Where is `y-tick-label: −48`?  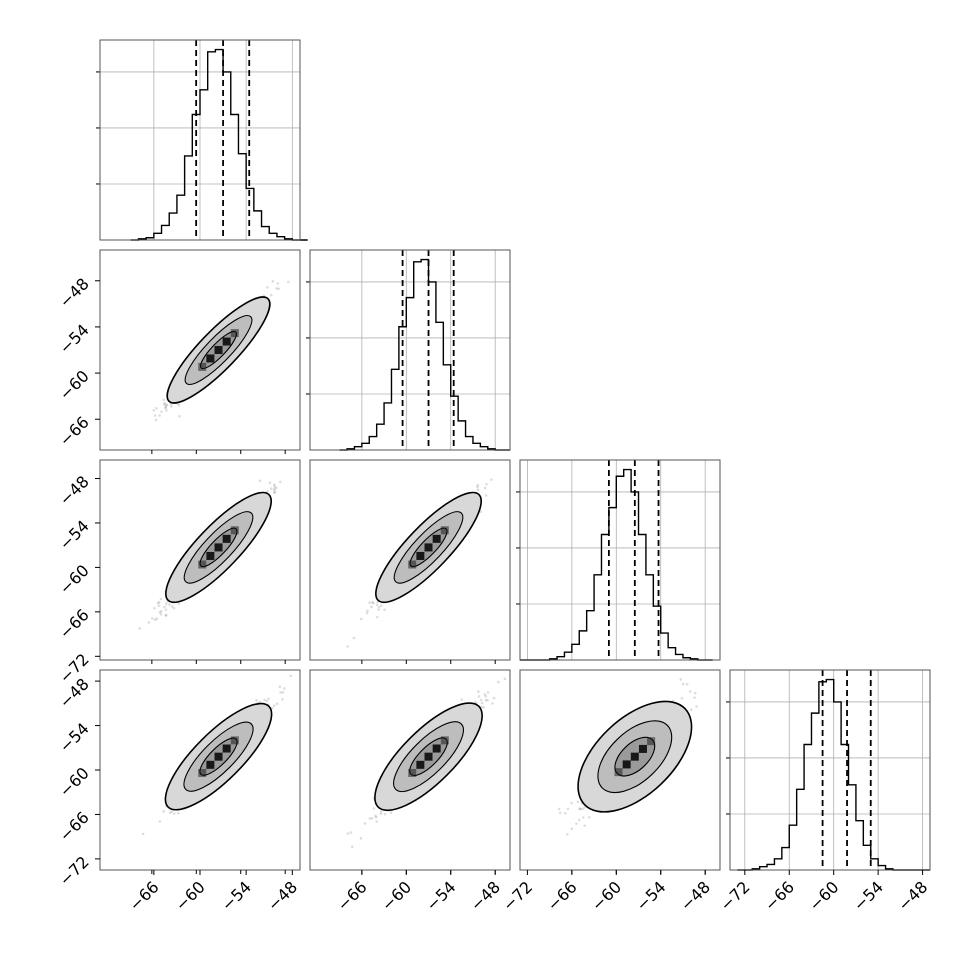
y-tick-label: −48 is located at coordinates (74, 490).